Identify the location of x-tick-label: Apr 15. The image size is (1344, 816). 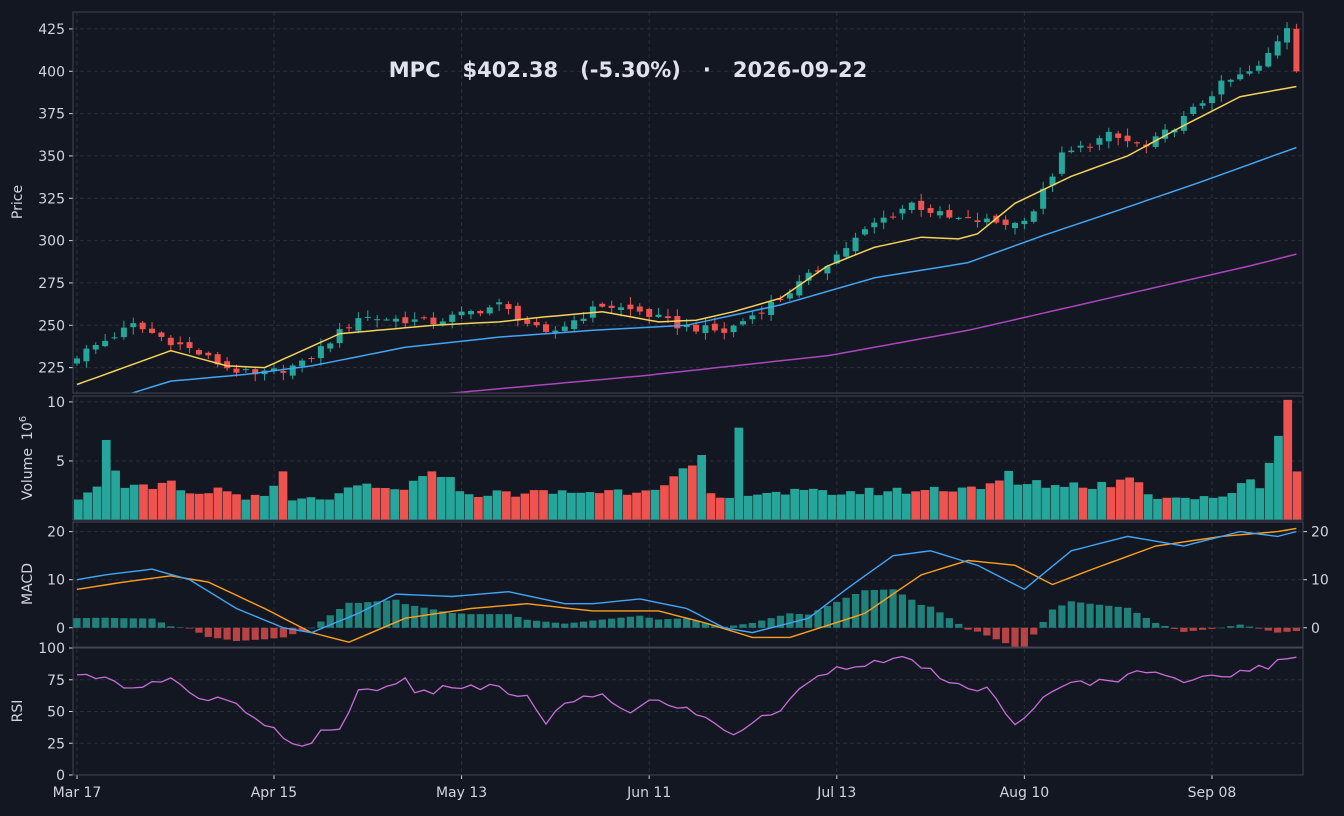
(274, 793).